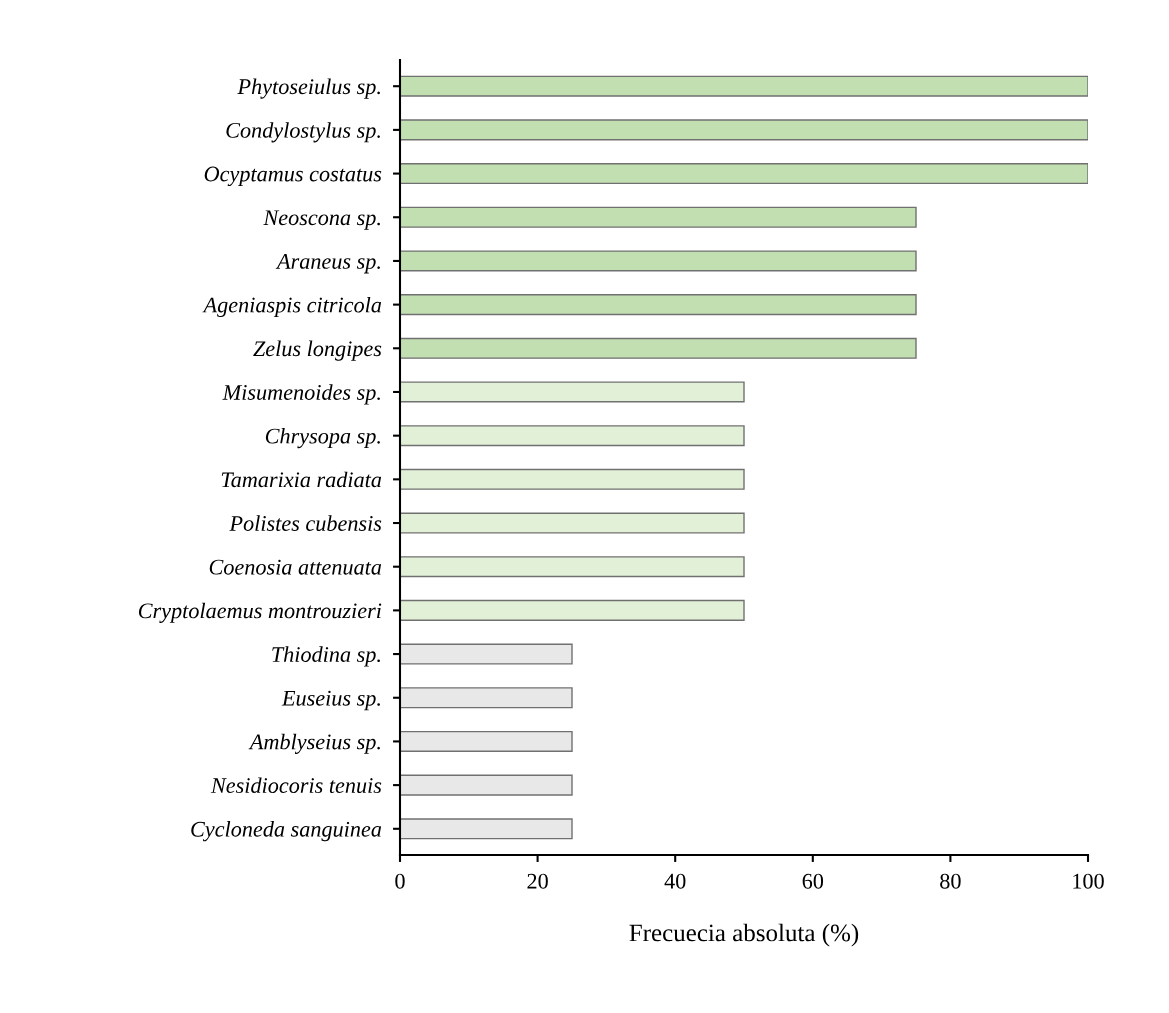  Describe the element at coordinates (293, 176) in the screenshot. I see `y-tick-label: Ocyptamus costatus` at that location.